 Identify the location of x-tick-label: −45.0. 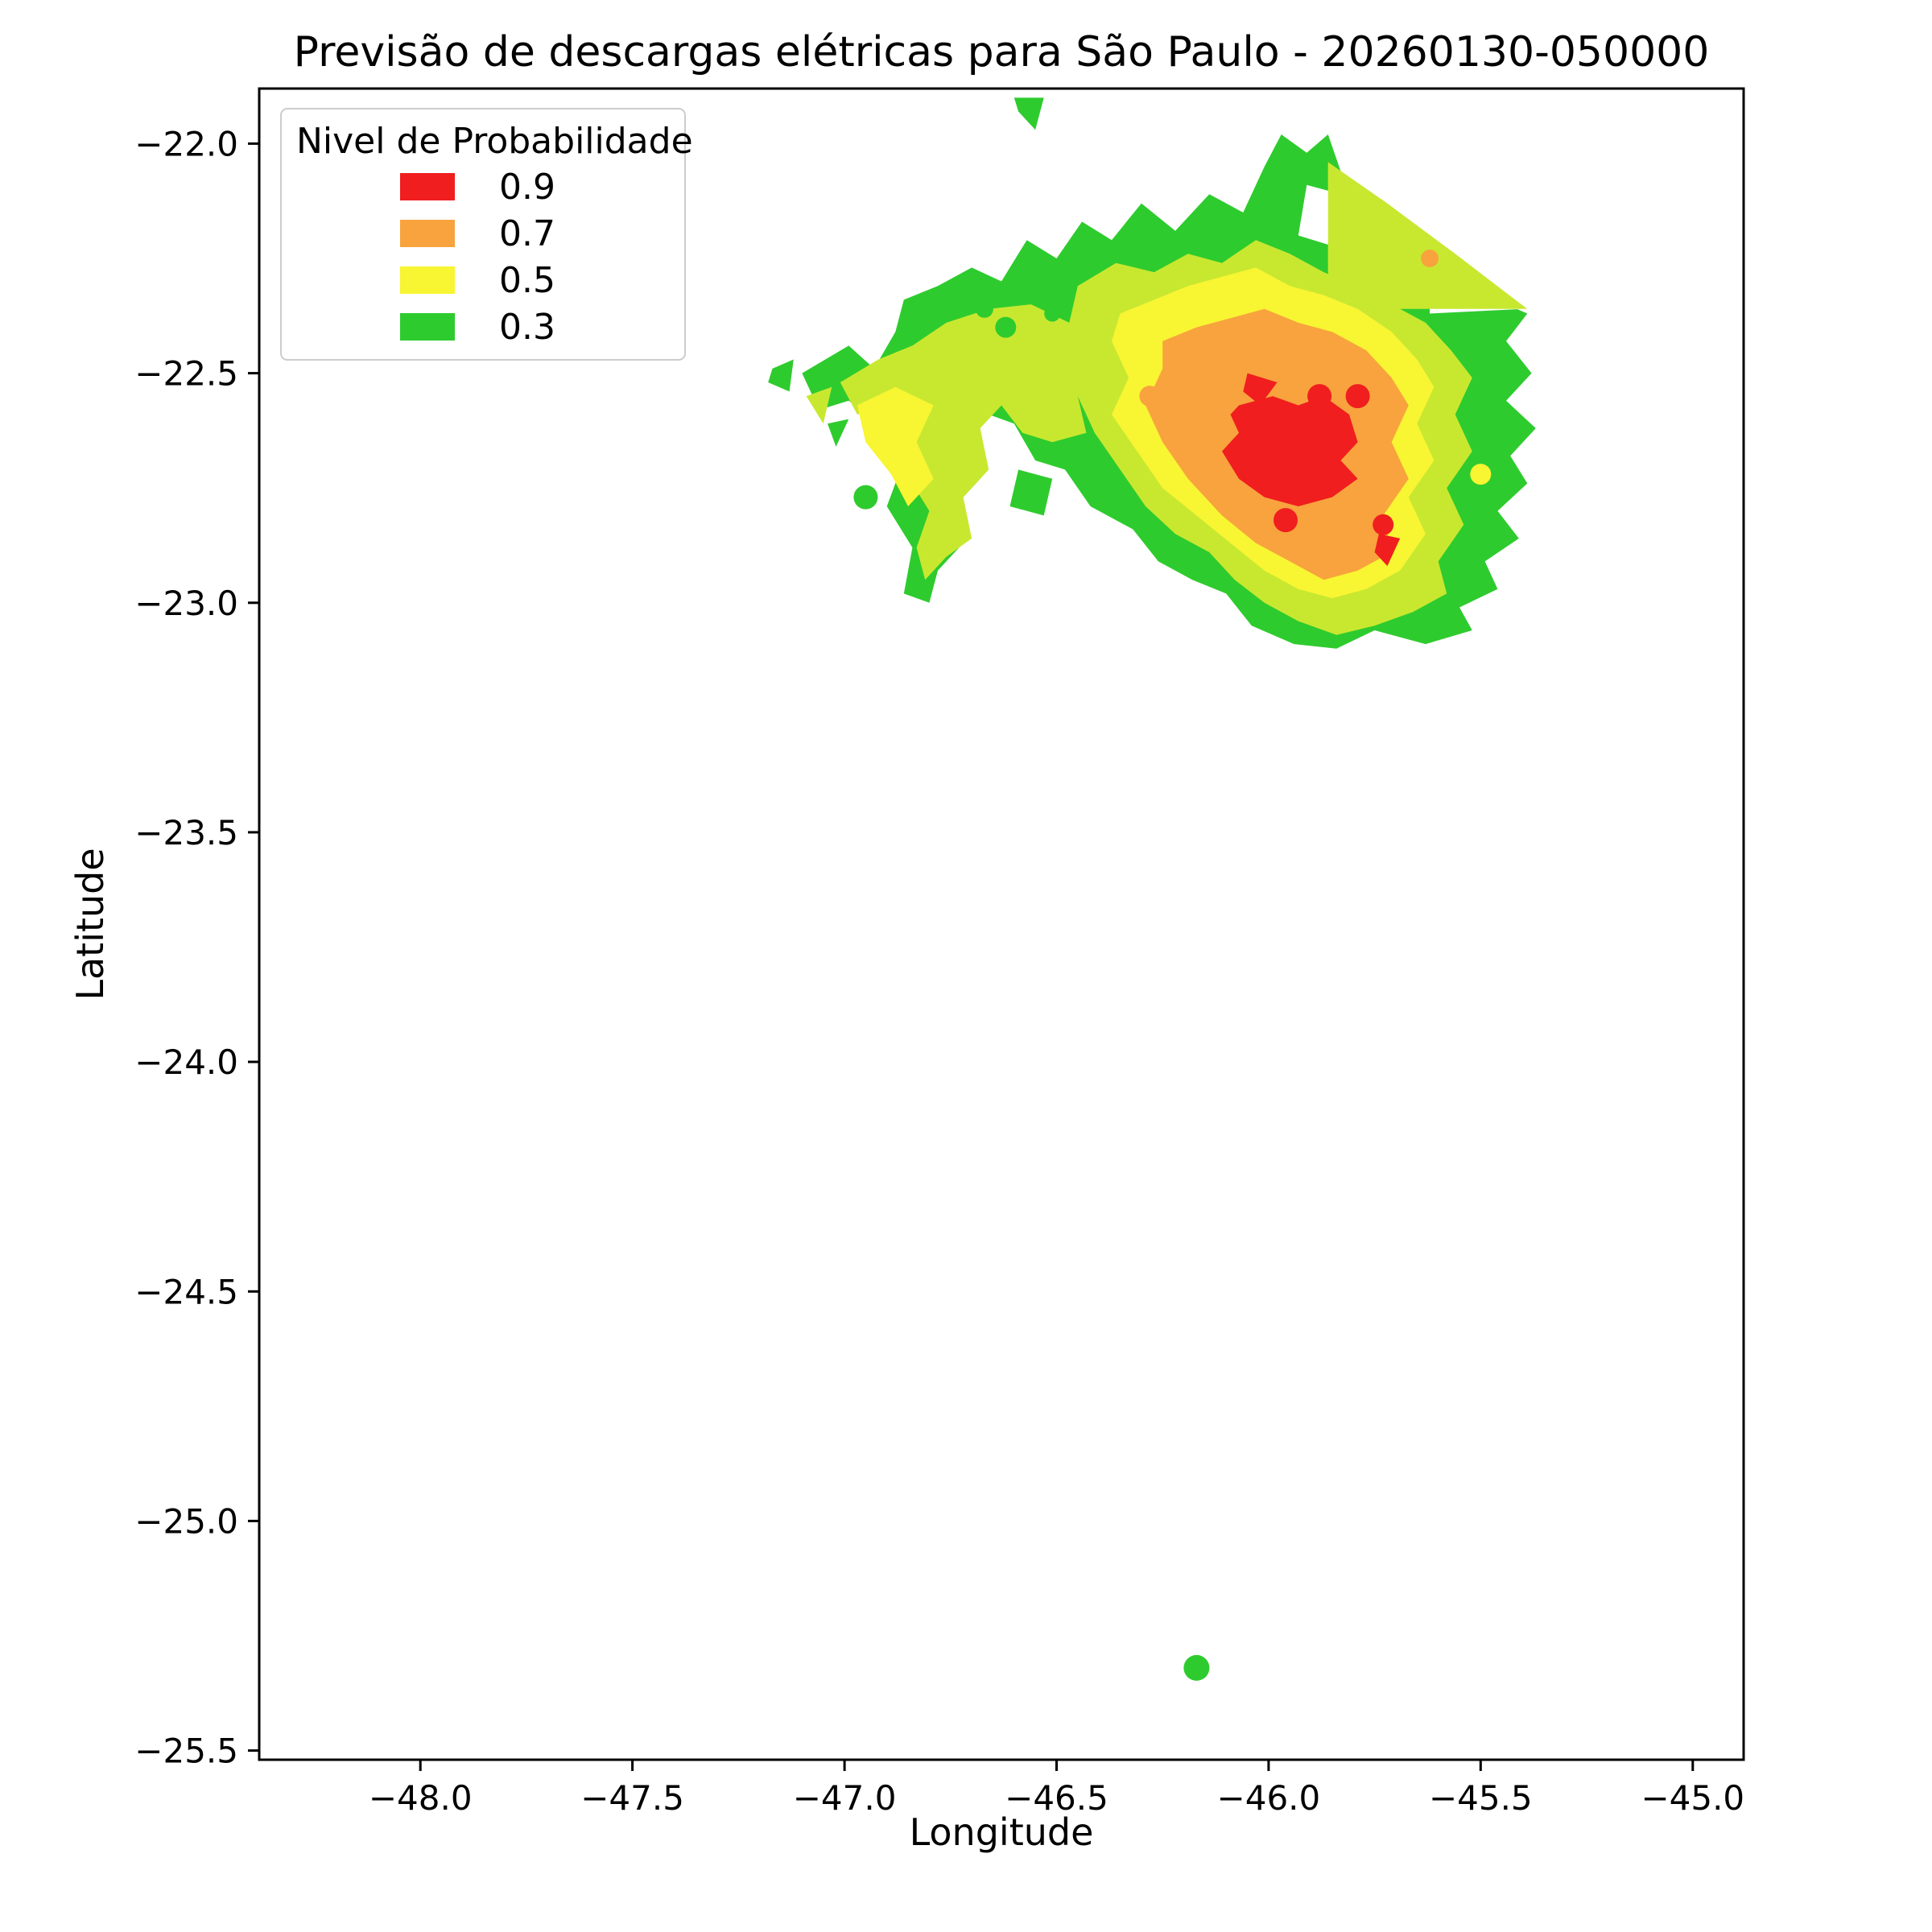
(1692, 1798).